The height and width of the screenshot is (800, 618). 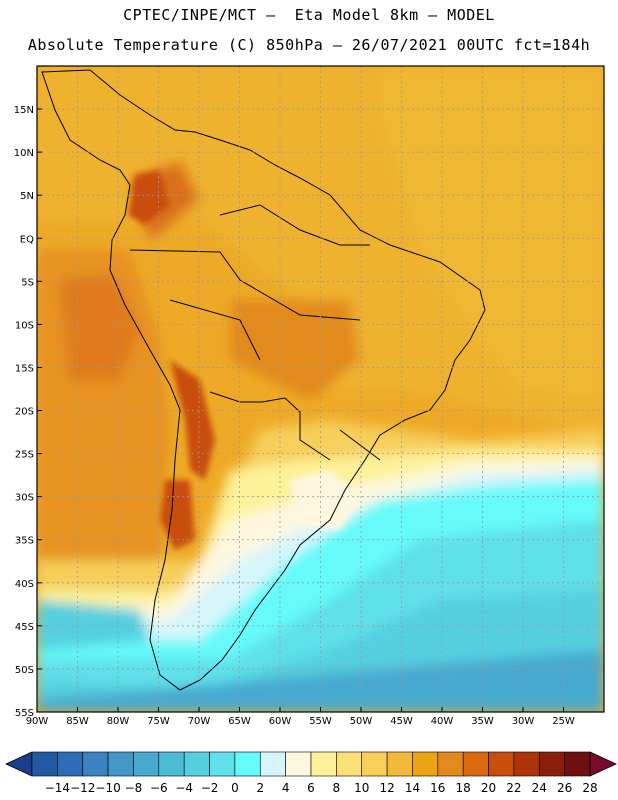 What do you see at coordinates (563, 721) in the screenshot?
I see `lon-tick-label: 25W` at bounding box center [563, 721].